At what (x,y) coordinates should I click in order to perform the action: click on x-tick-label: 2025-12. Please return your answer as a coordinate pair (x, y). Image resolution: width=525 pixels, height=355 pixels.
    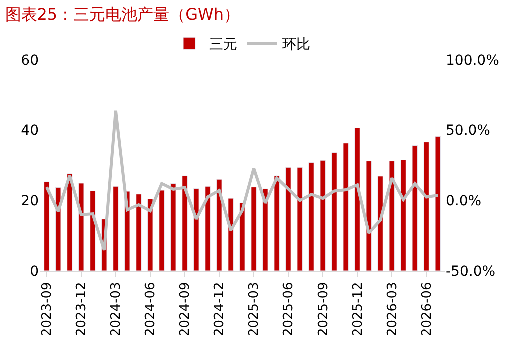
    Looking at the image, I should click on (358, 309).